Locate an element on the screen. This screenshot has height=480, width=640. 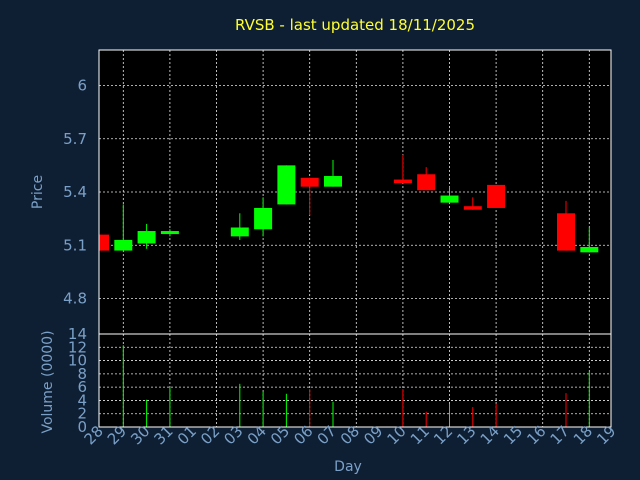
volume-tick-label: 8 is located at coordinates (82, 374).